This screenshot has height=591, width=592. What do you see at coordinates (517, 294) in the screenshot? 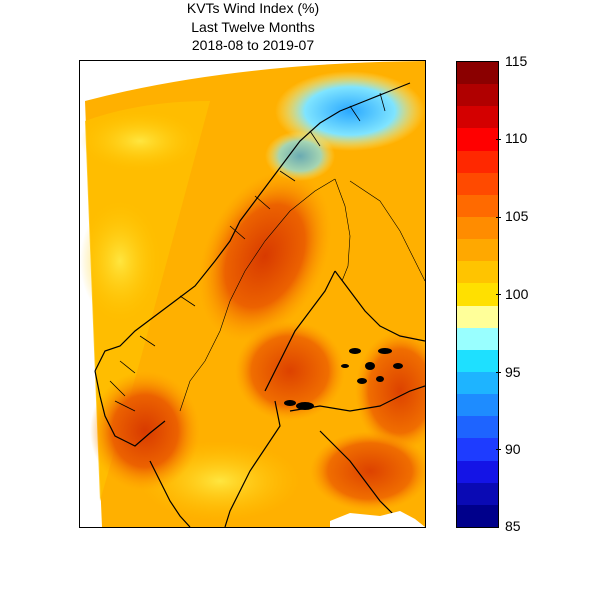
I see `colorbar-tick-100: 100` at bounding box center [517, 294].